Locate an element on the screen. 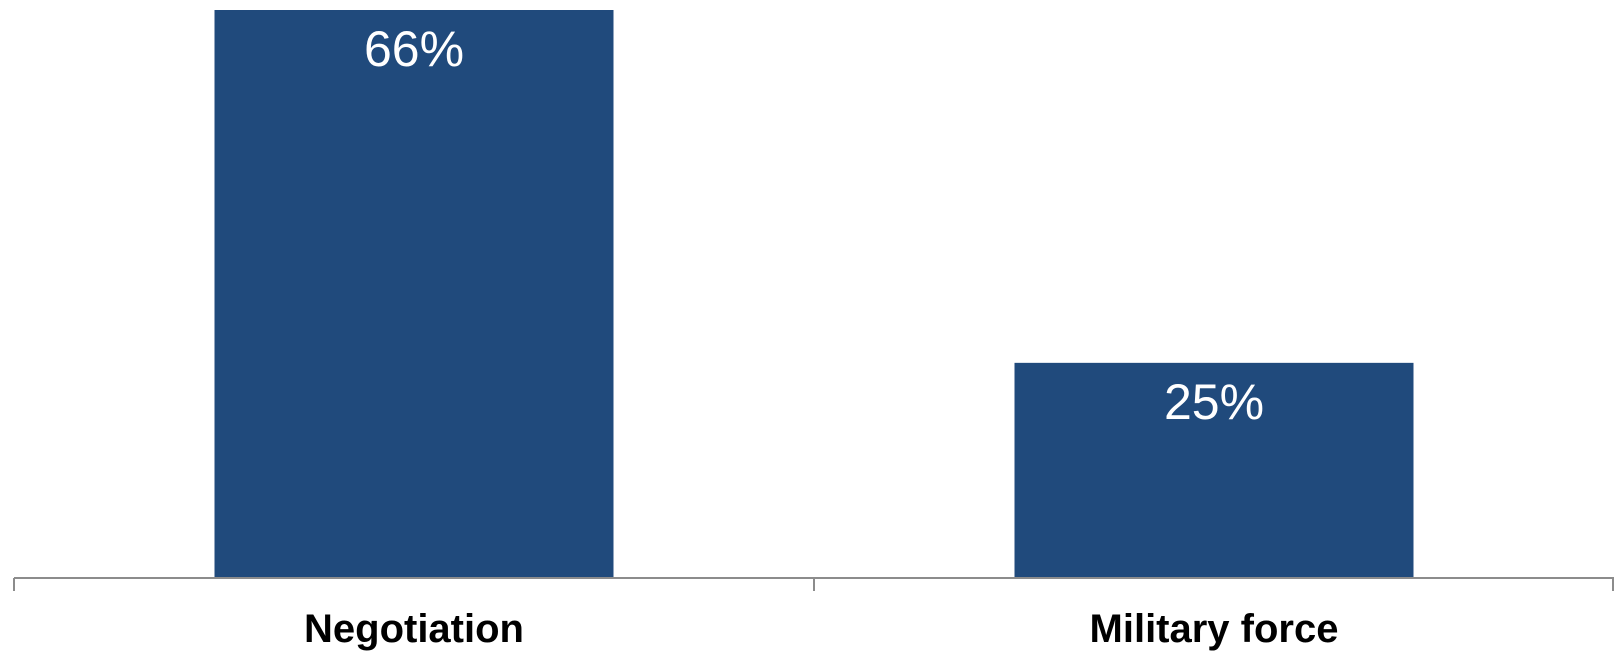 The width and height of the screenshot is (1614, 669). data-label-military-force: 25% is located at coordinates (1214, 402).